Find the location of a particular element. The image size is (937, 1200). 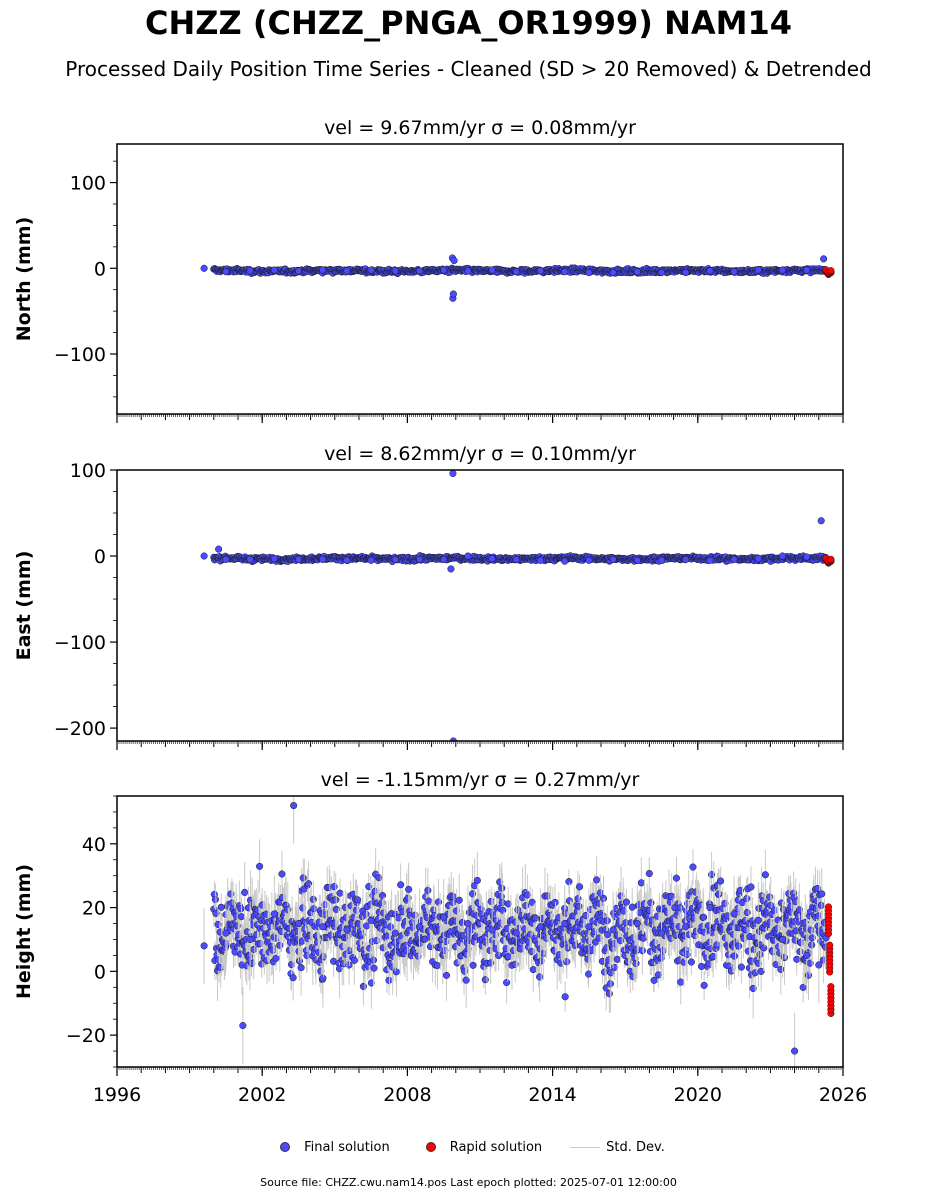

y-axis-label: Height (mm) is located at coordinates (24, 931).